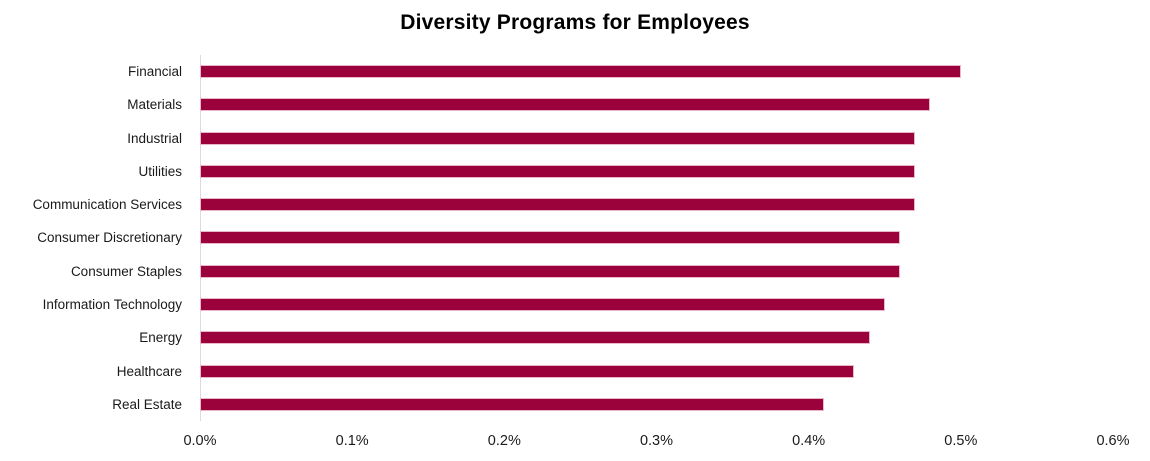 This screenshot has width=1150, height=461. I want to click on x-tick-label-02: 0.2%, so click(504, 441).